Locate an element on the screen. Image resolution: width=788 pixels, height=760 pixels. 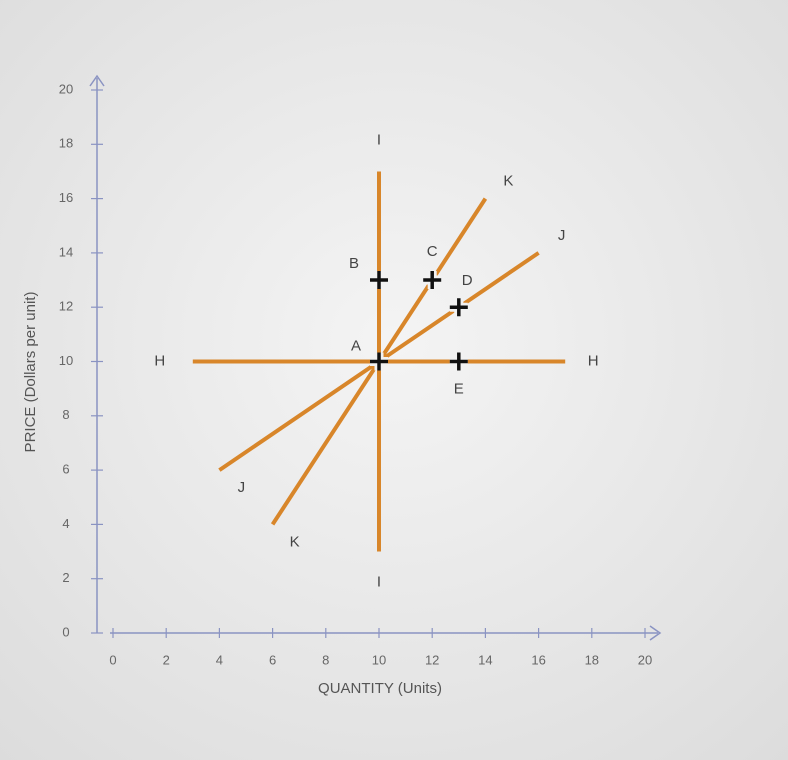
y-tick-label: 0 is located at coordinates (65, 631).